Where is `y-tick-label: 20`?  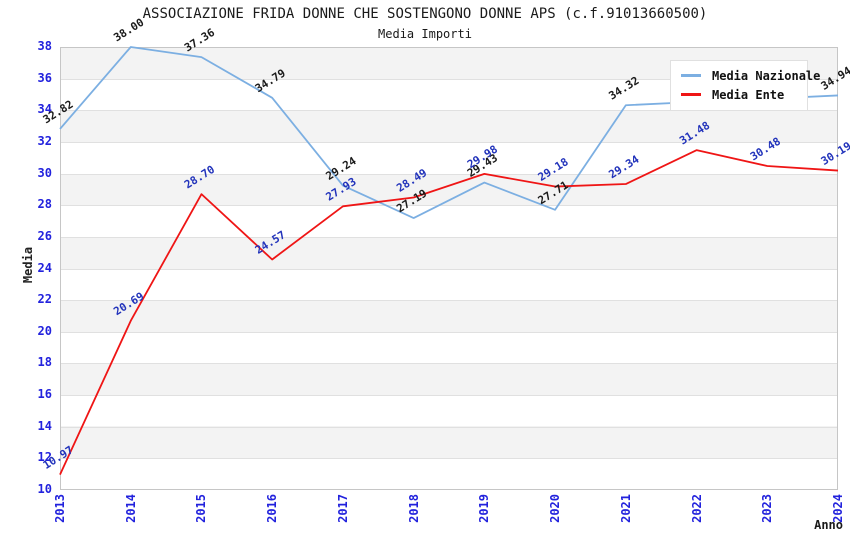 y-tick-label: 20 is located at coordinates (44, 330).